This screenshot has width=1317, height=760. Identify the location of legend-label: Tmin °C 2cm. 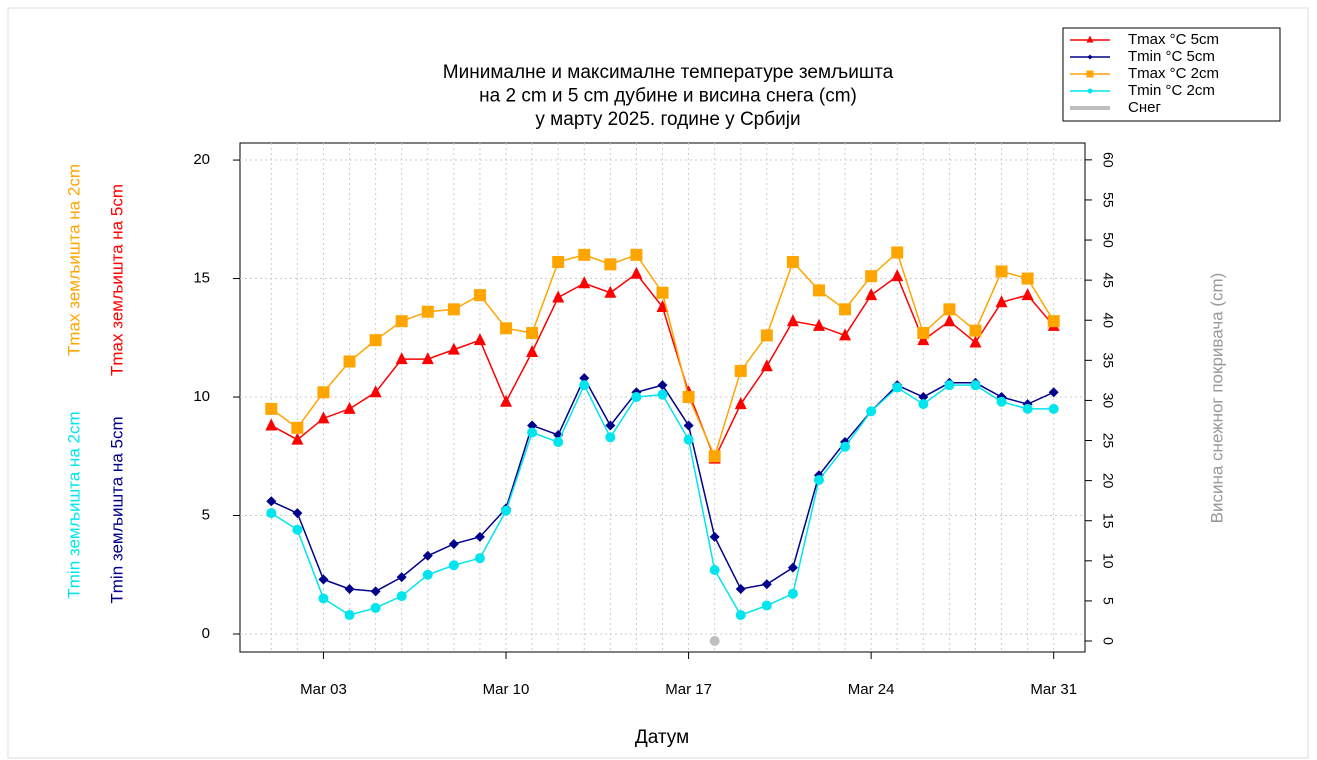
(1171, 90).